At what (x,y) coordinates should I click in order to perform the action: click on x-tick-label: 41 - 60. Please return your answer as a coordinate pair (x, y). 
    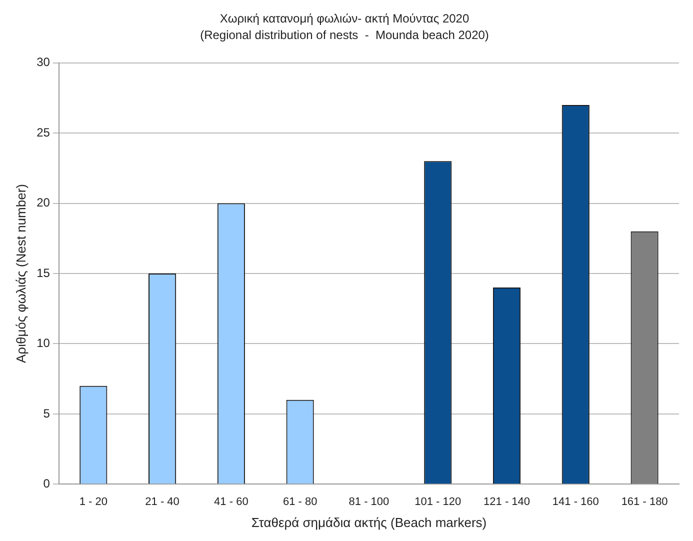
    Looking at the image, I should click on (231, 502).